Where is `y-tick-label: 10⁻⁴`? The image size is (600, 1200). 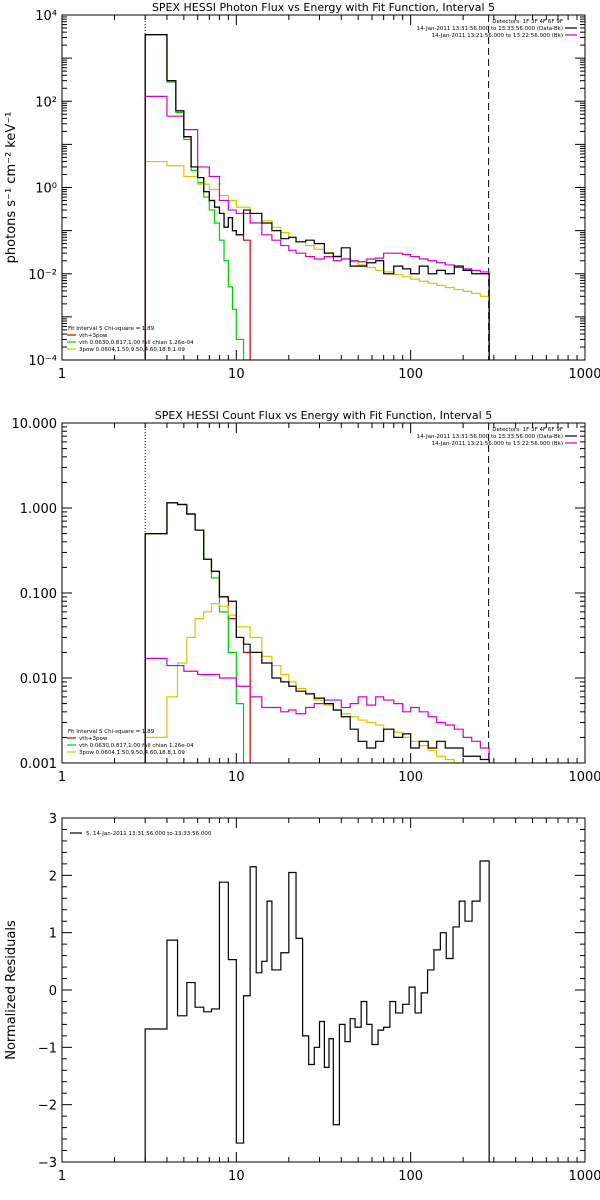 y-tick-label: 10⁻⁴ is located at coordinates (42, 361).